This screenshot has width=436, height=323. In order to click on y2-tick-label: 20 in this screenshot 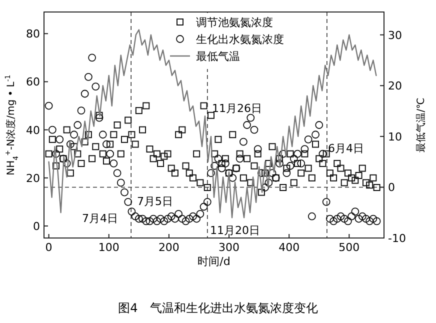, I will do `click(395, 86)`.